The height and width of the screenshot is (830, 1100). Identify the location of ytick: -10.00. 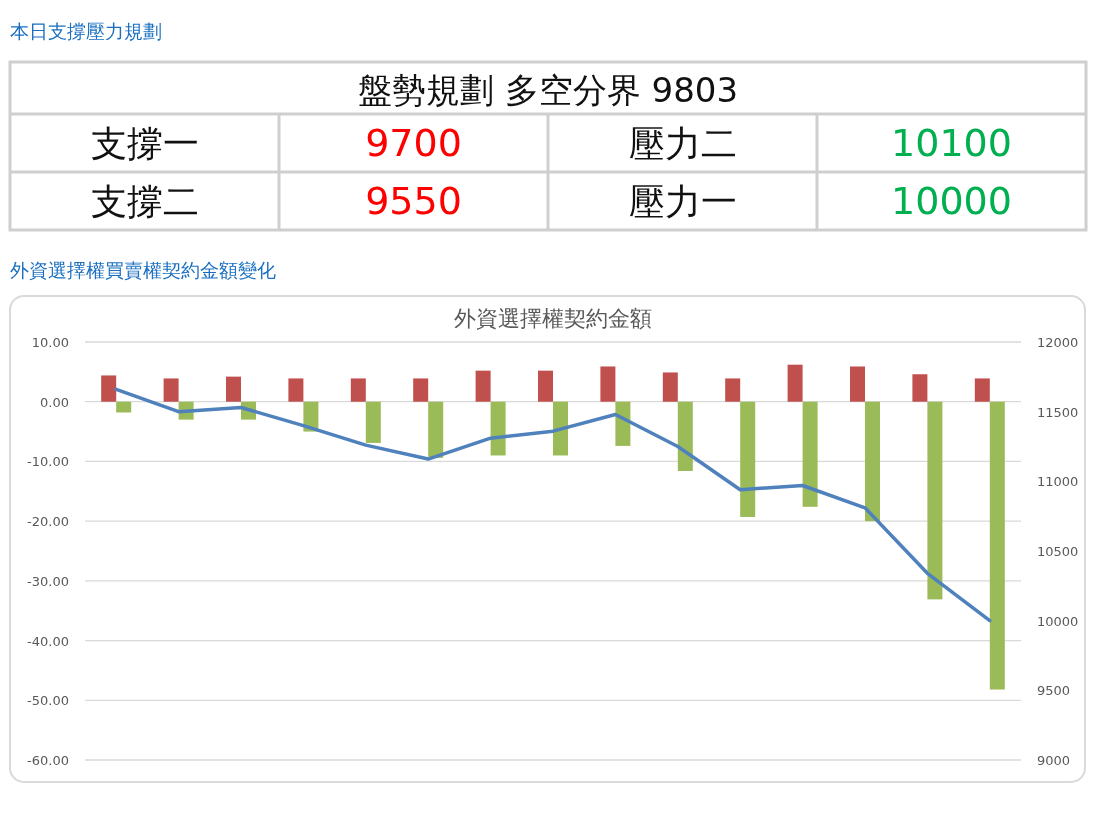
(48, 462).